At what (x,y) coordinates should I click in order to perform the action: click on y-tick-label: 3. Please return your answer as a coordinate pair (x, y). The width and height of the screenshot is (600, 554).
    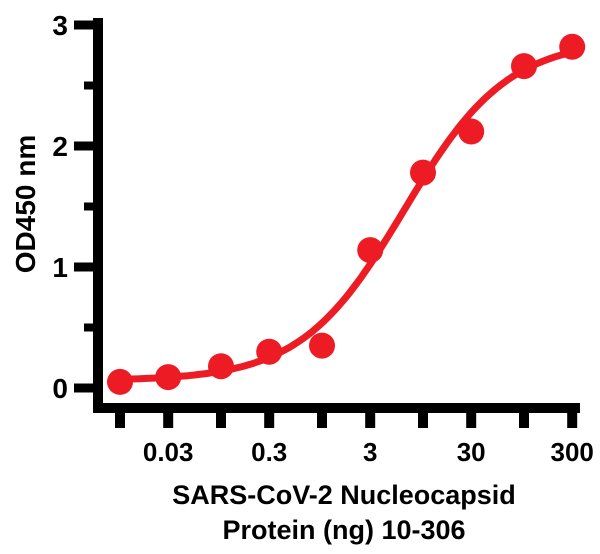
    Looking at the image, I should click on (60, 25).